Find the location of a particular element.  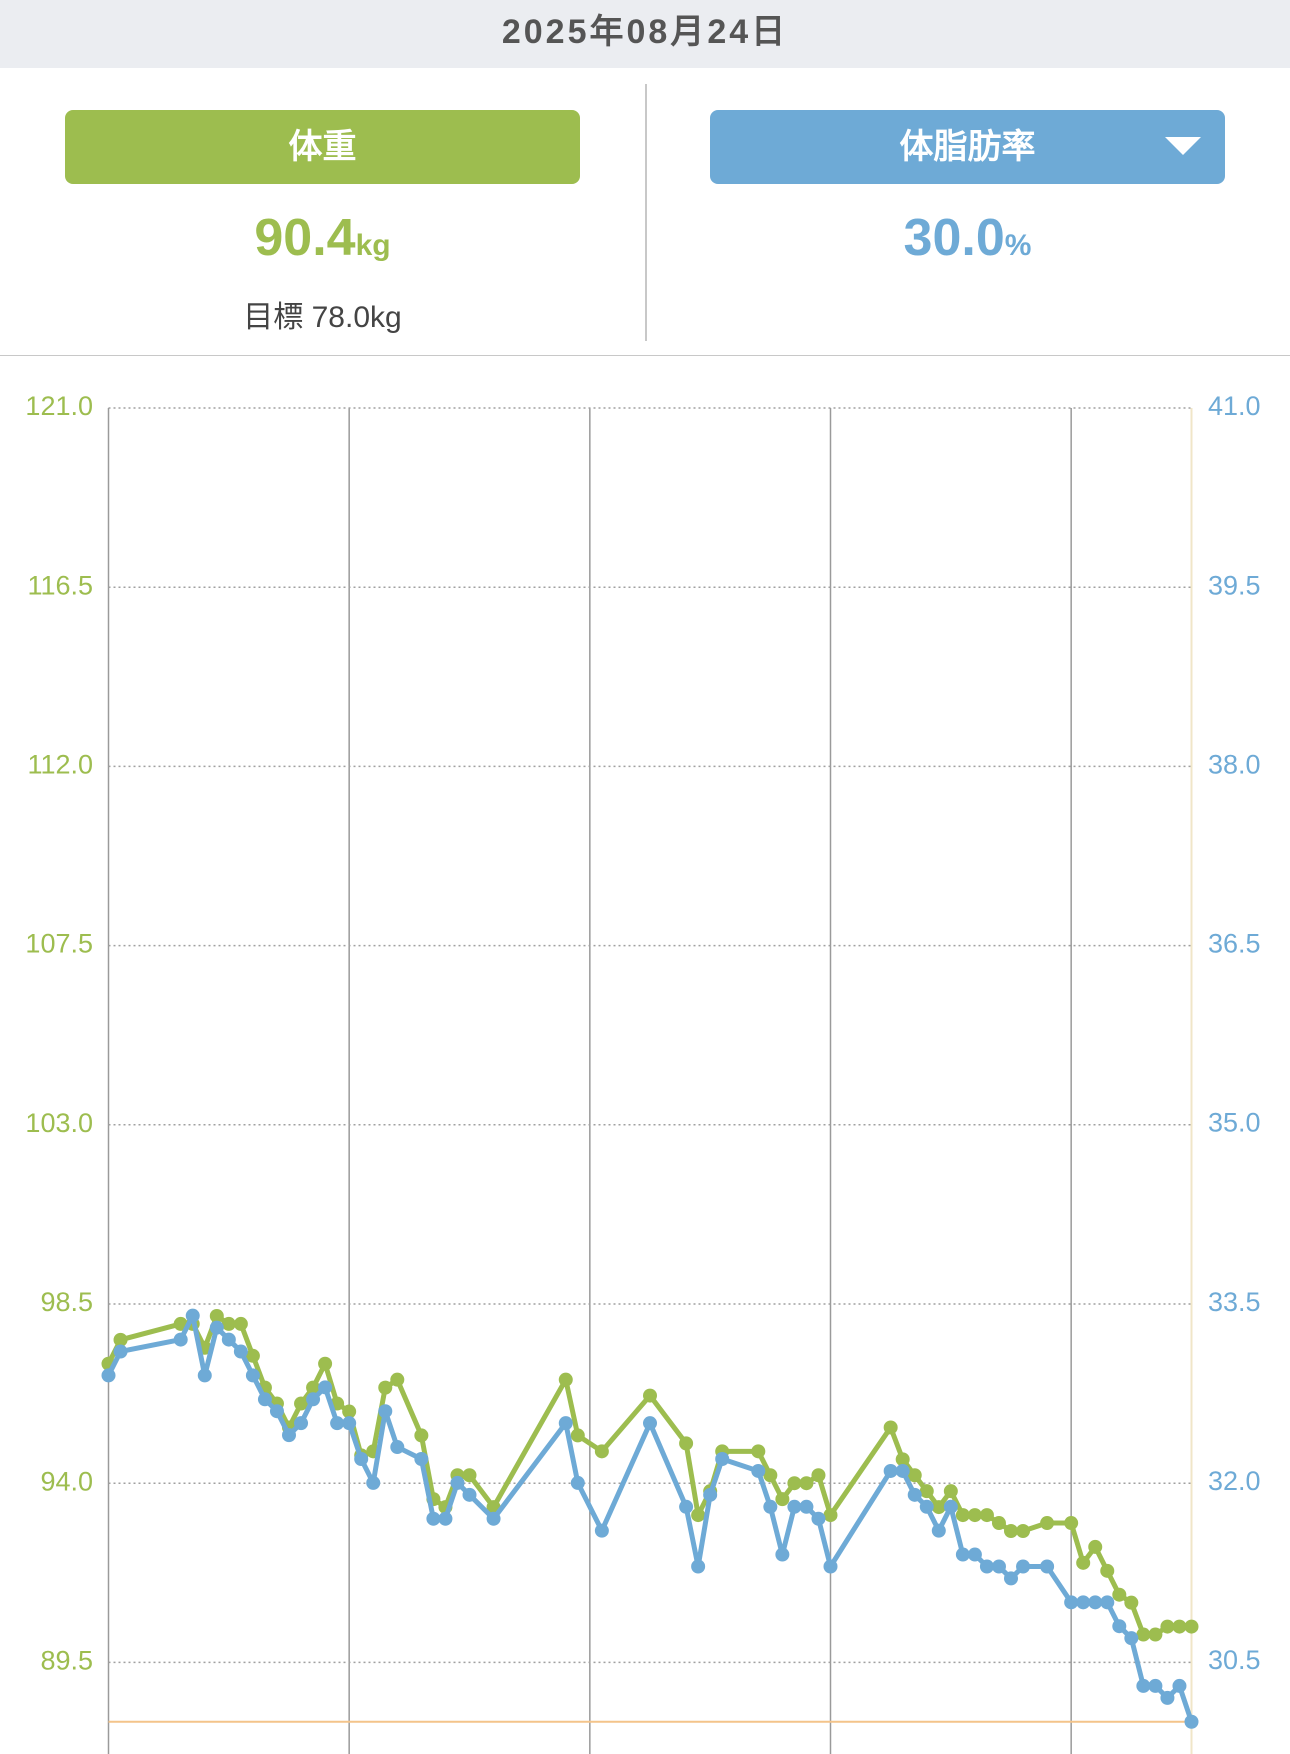

y2-tick-label: 38.0 is located at coordinates (1234, 764).